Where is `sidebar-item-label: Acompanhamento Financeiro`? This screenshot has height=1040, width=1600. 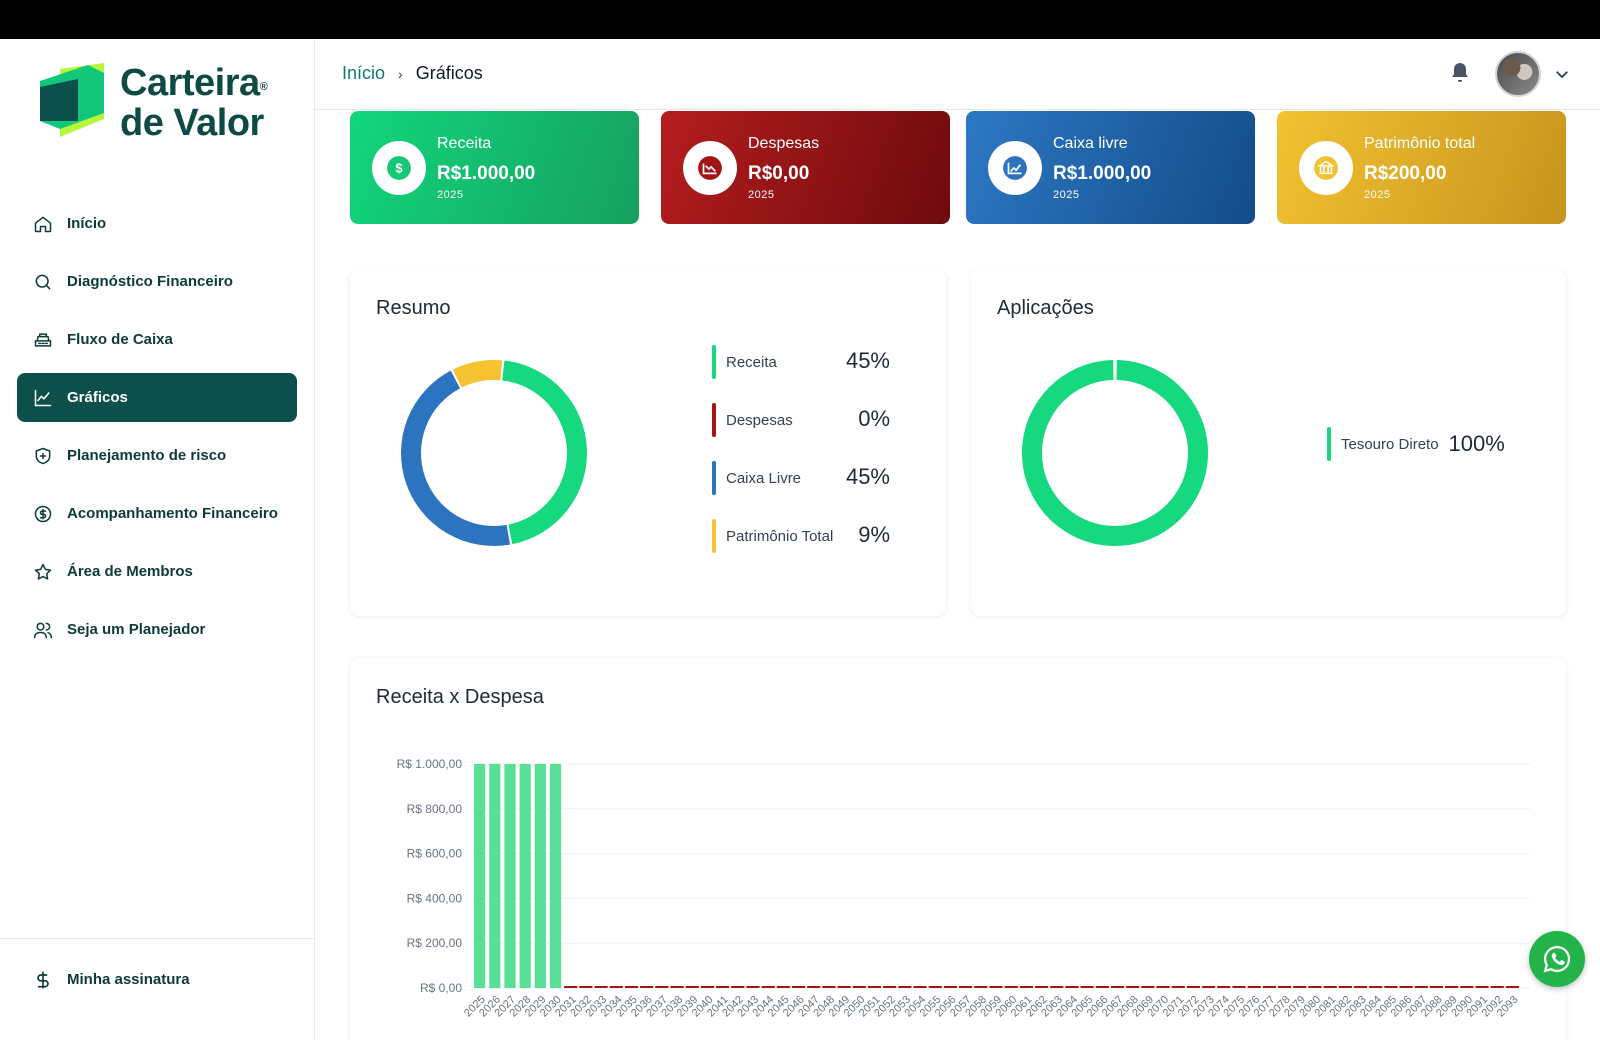
sidebar-item-label: Acompanhamento Financeiro is located at coordinates (172, 513).